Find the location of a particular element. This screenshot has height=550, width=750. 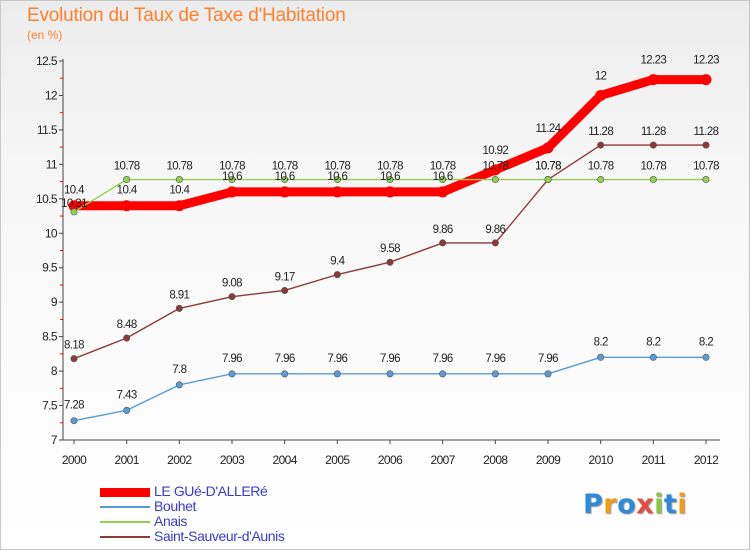

data-label: 9.86 is located at coordinates (443, 230).